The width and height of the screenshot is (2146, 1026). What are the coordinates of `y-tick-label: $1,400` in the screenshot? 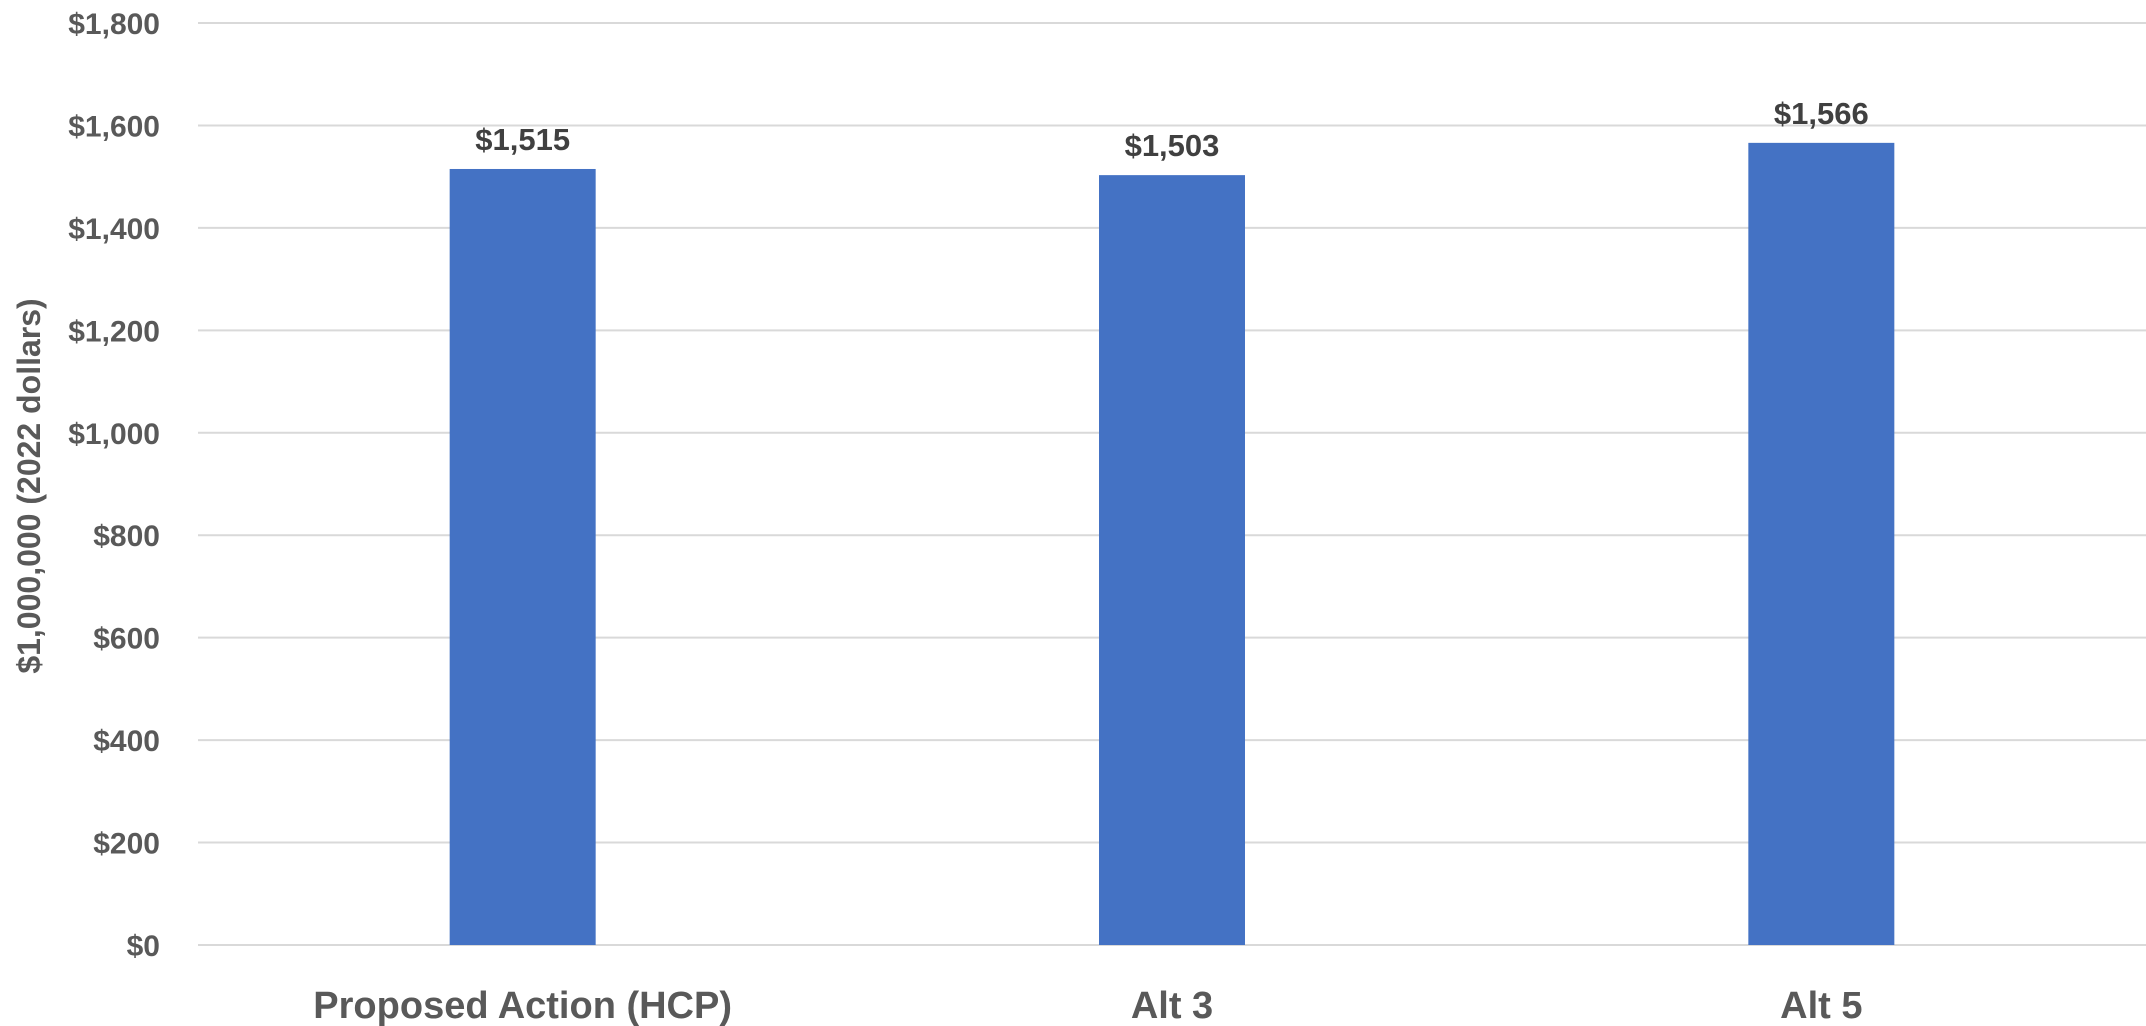 It's located at (114, 229).